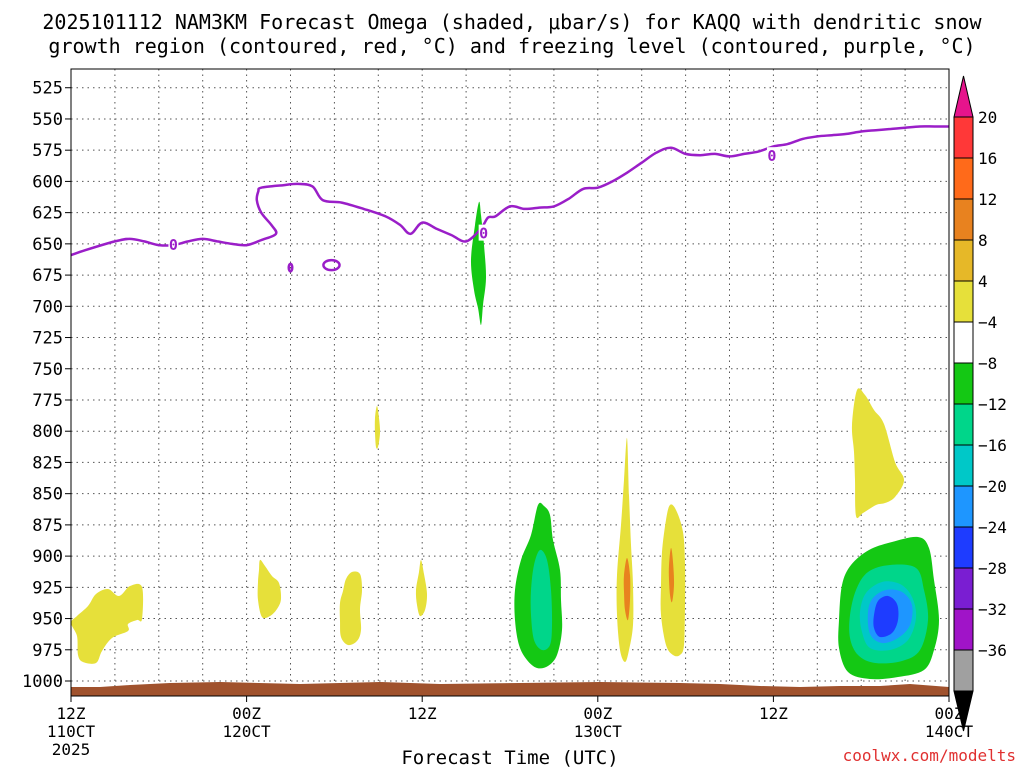 This screenshot has width=1024, height=768. What do you see at coordinates (71, 749) in the screenshot?
I see `x-tick-label-year: 2025` at bounding box center [71, 749].